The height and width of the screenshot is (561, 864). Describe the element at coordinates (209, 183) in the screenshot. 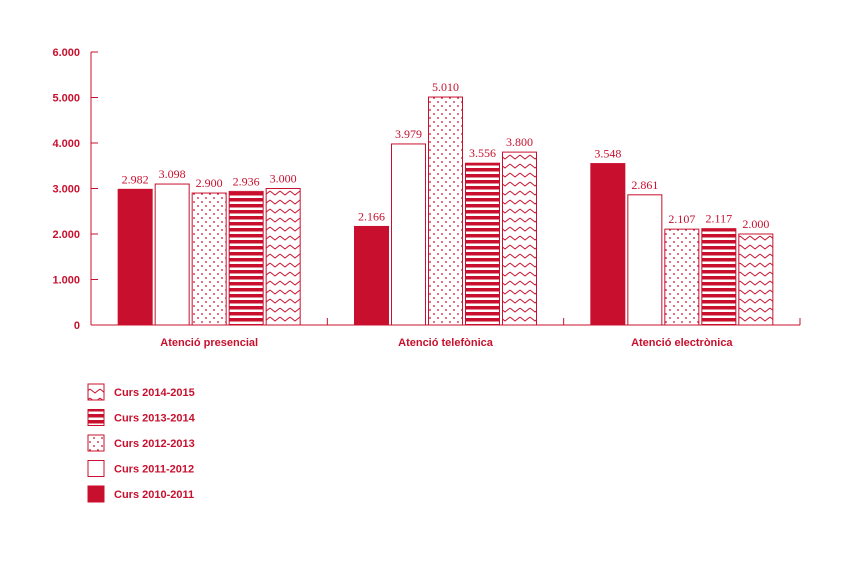

I see `data-label: 2.900` at that location.